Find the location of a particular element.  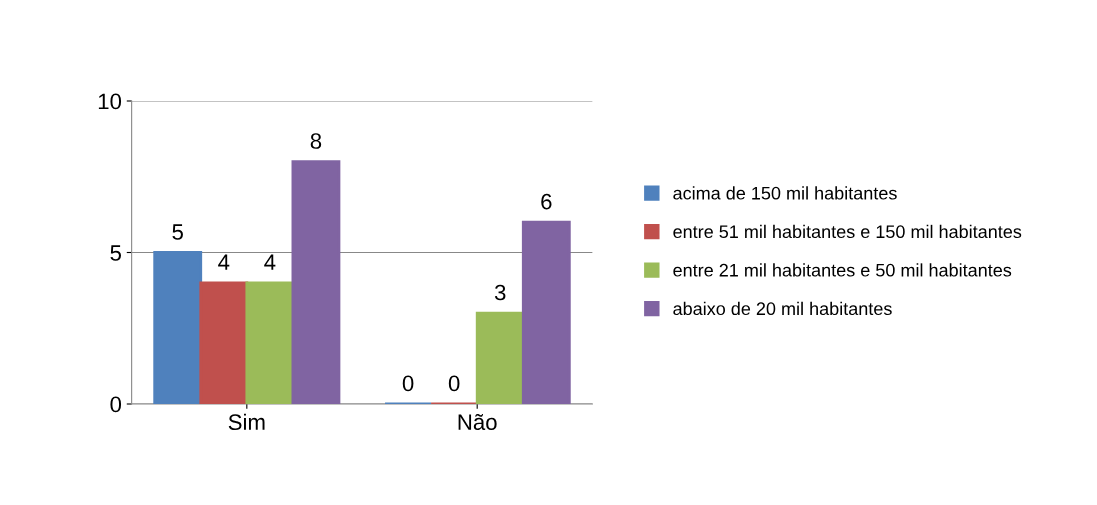

x-tick-label: Sim is located at coordinates (246, 422).